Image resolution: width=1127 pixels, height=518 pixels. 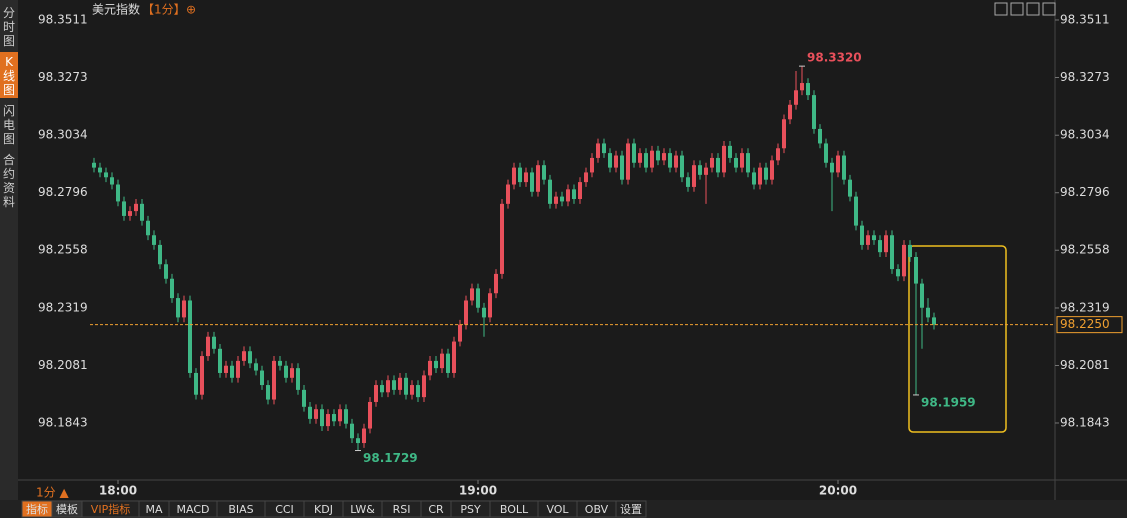 What do you see at coordinates (470, 509) in the screenshot?
I see `toolbar-tab: PSY` at bounding box center [470, 509].